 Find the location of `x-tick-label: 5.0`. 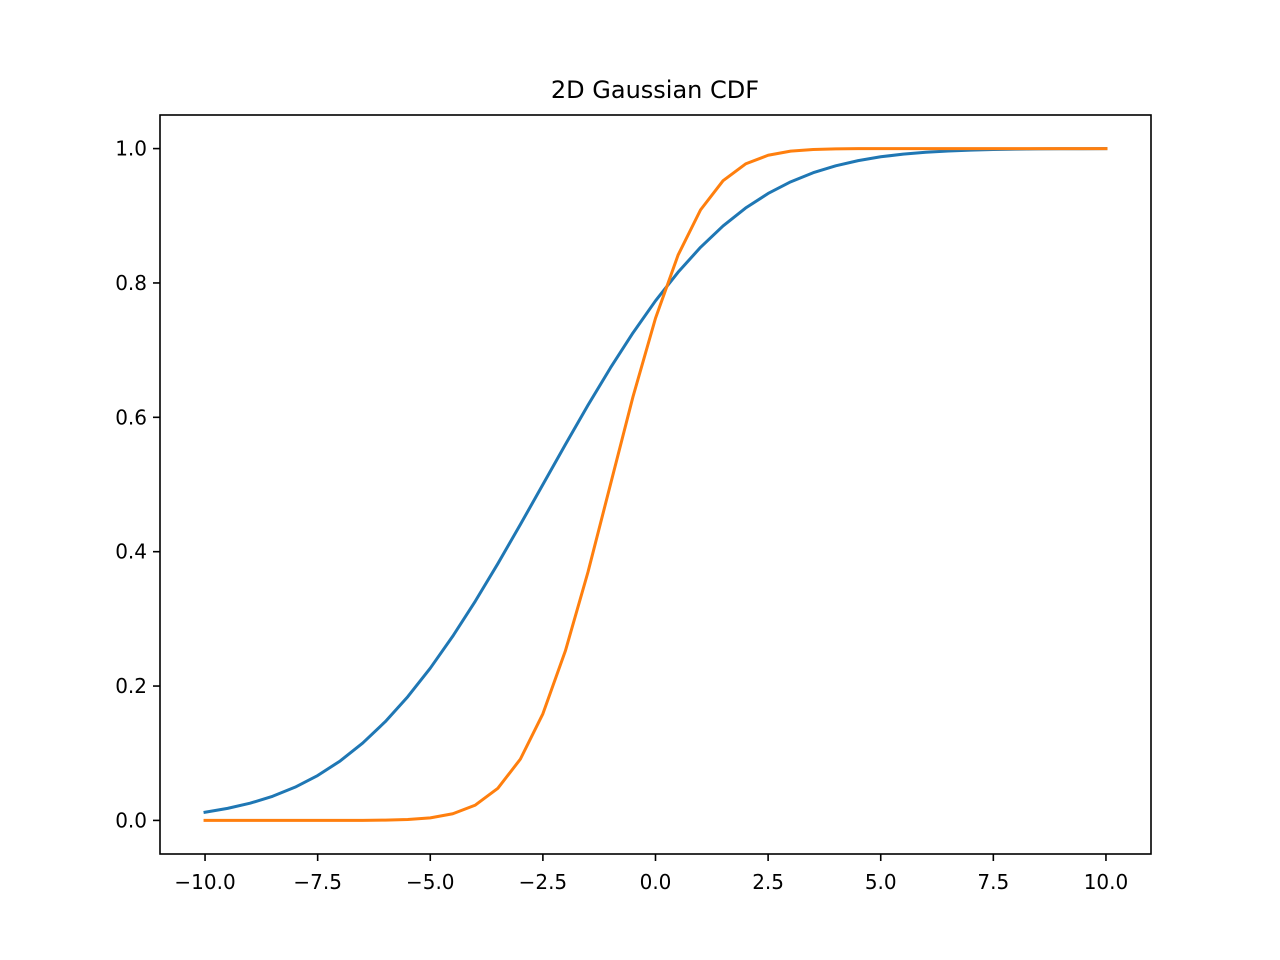

x-tick-label: 5.0 is located at coordinates (881, 882).